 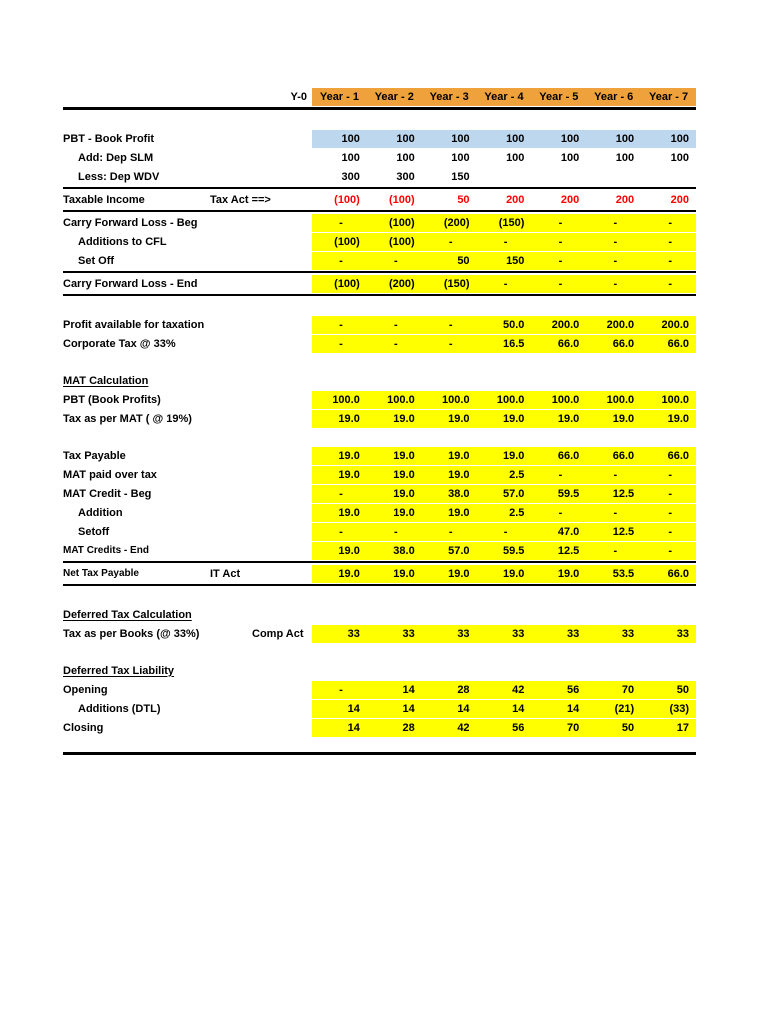 What do you see at coordinates (559, 97) in the screenshot?
I see `year-header: Year - 5` at bounding box center [559, 97].